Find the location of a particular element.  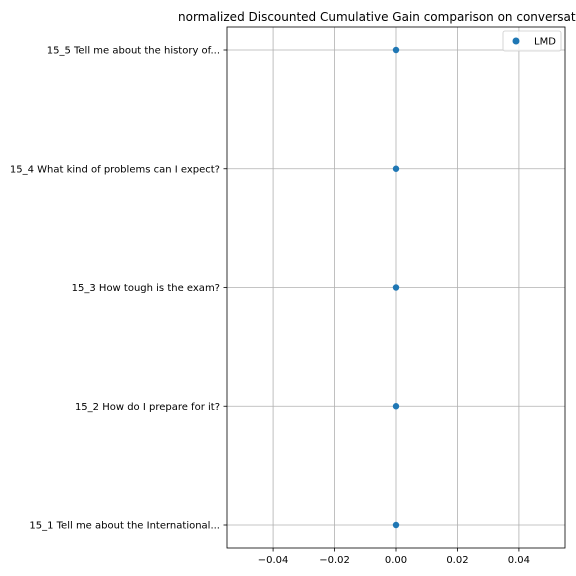

scatter-points is located at coordinates (396, 287).